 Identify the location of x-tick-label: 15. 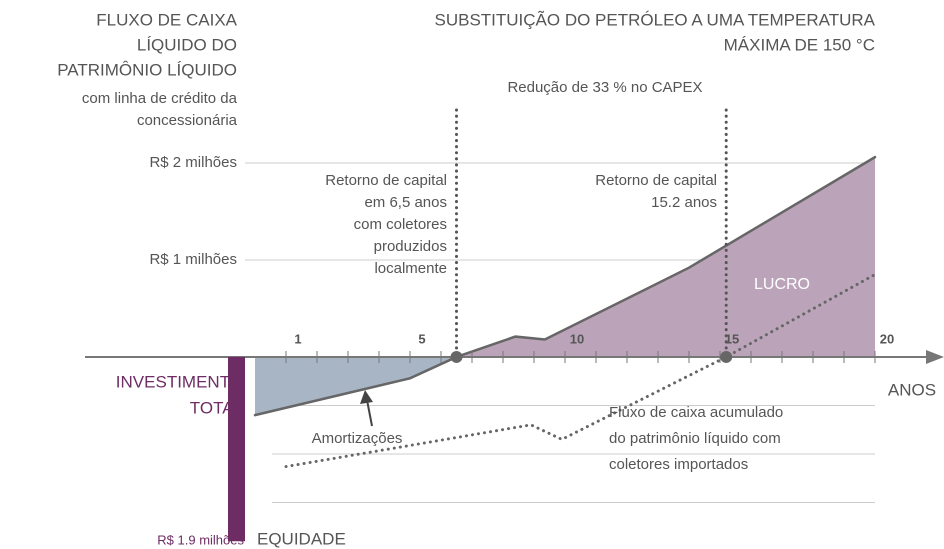
(732, 338).